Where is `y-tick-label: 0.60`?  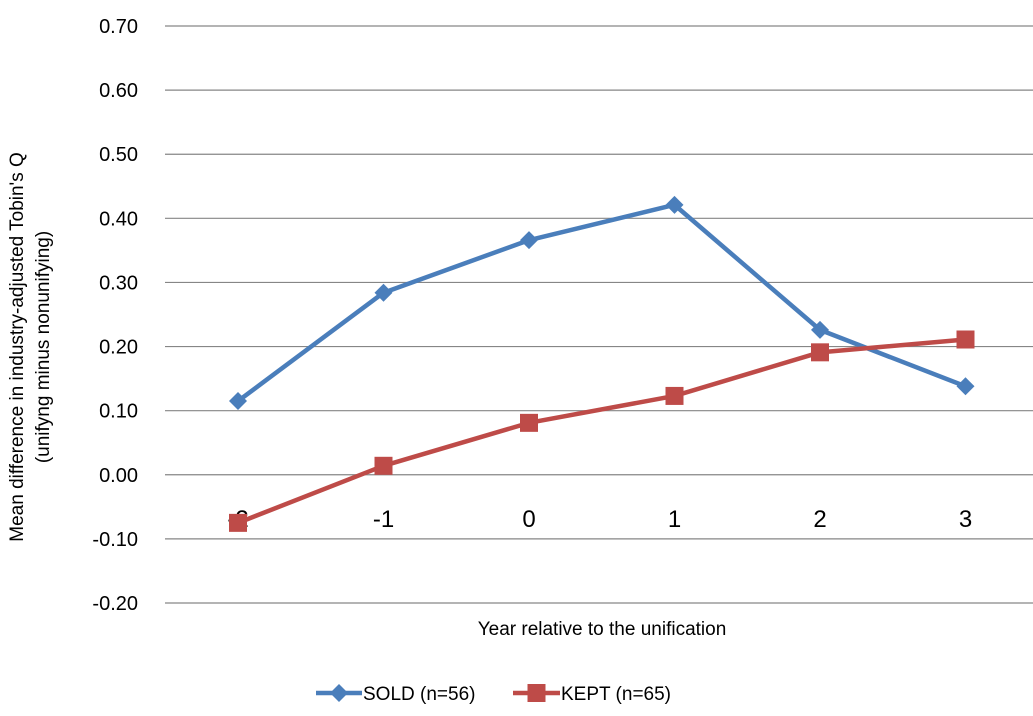 y-tick-label: 0.60 is located at coordinates (118, 91).